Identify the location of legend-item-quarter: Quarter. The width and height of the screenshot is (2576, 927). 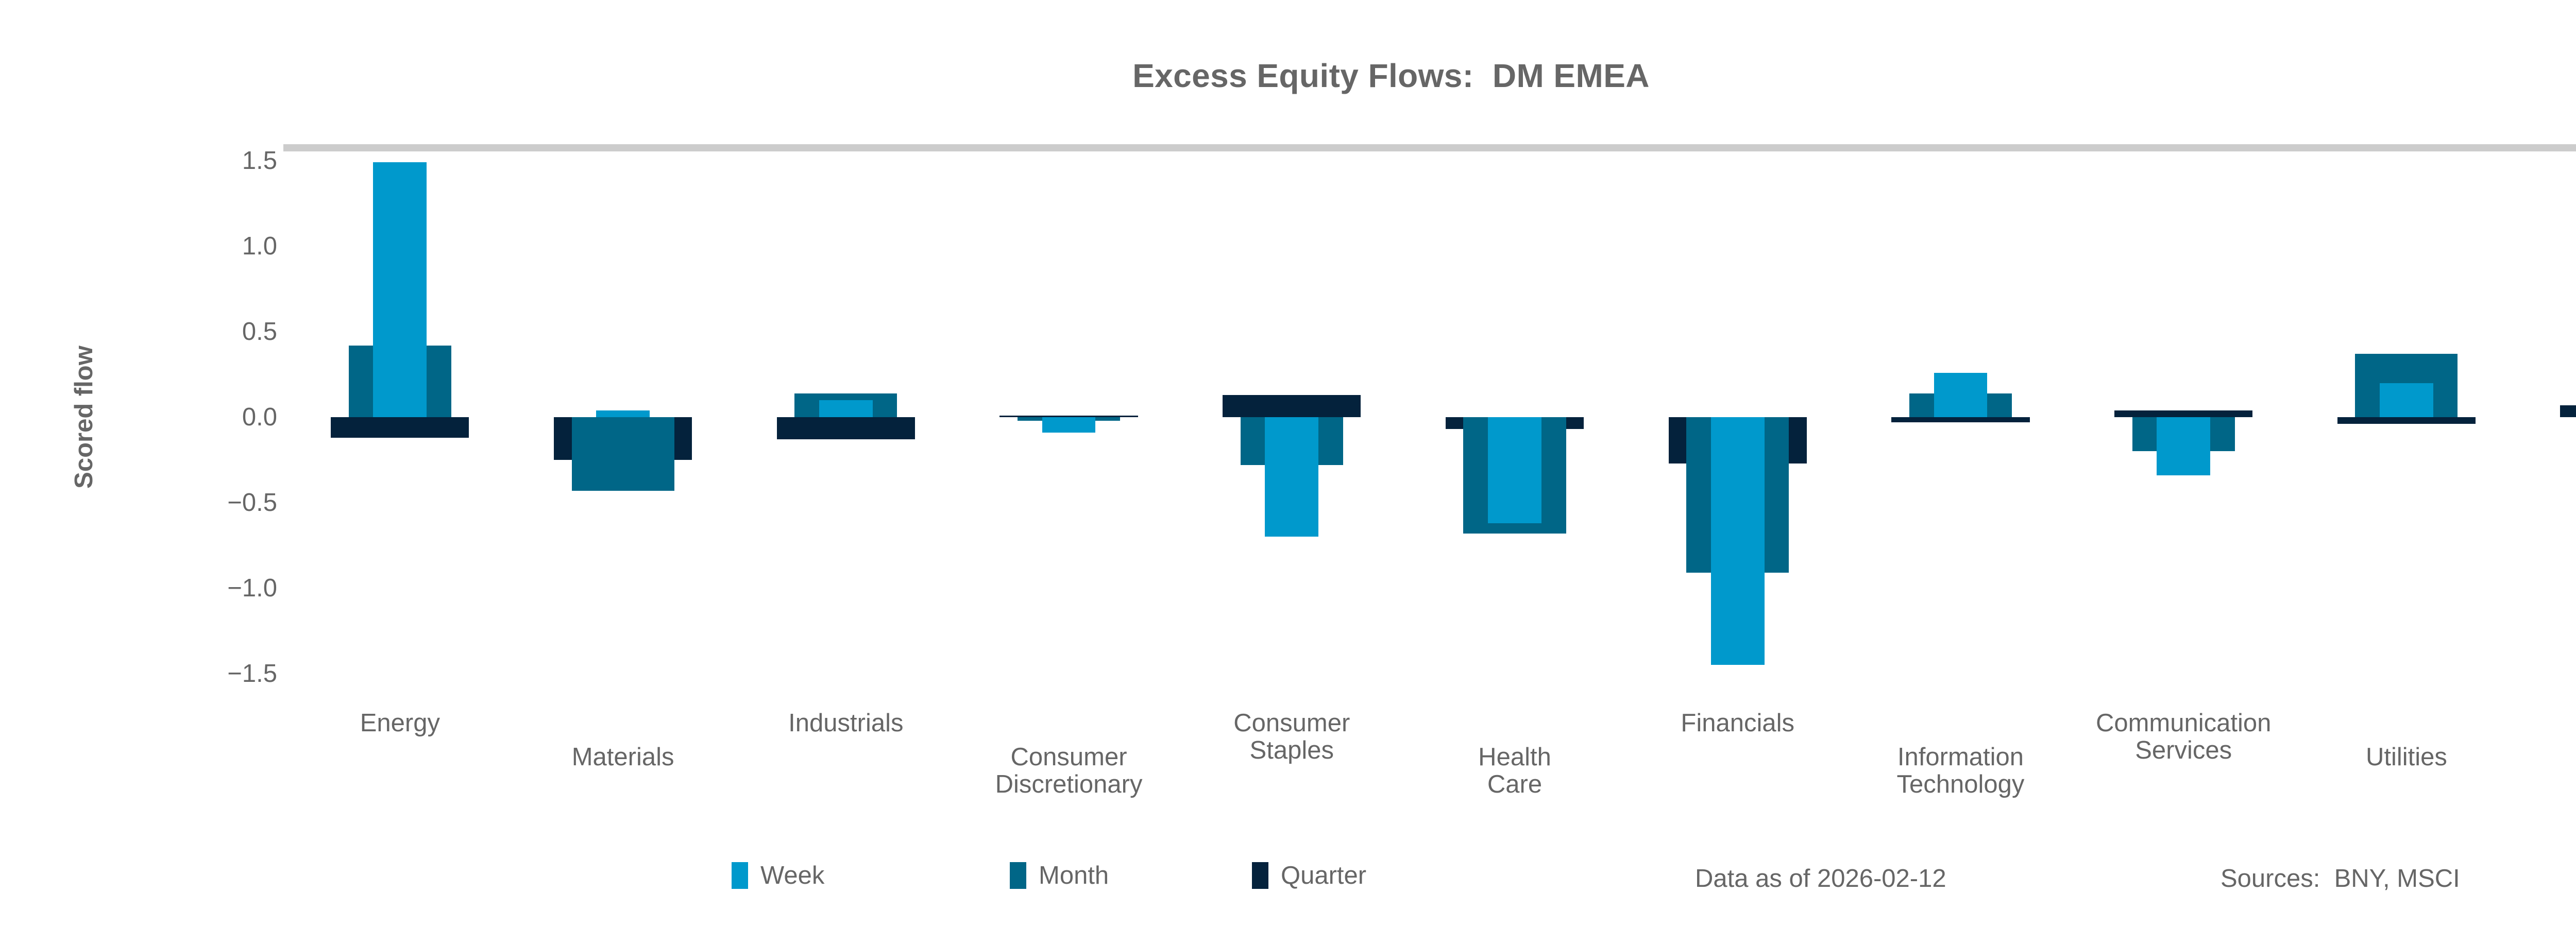
(1309, 875).